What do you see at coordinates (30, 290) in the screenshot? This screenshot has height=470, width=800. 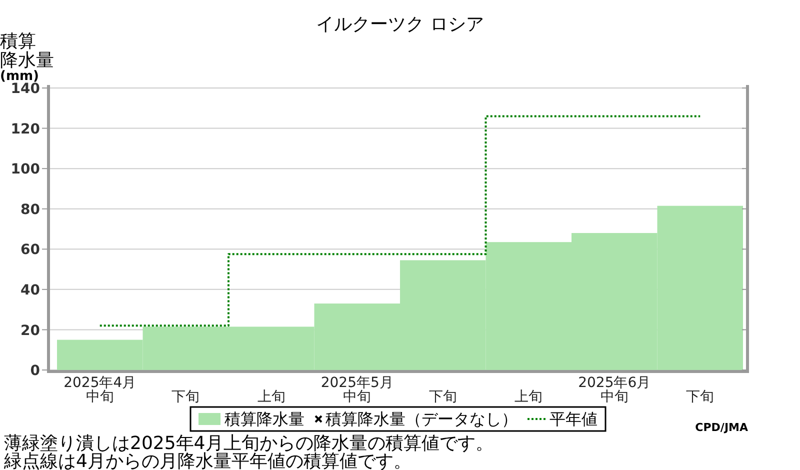 I see `y-tick-label: 40` at bounding box center [30, 290].